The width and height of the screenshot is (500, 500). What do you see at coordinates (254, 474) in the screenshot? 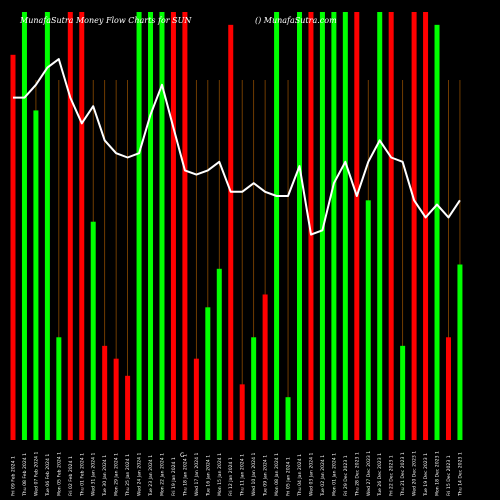
I see `x-tick-label: Wed 10 Jan 2024 1` at bounding box center [254, 474].